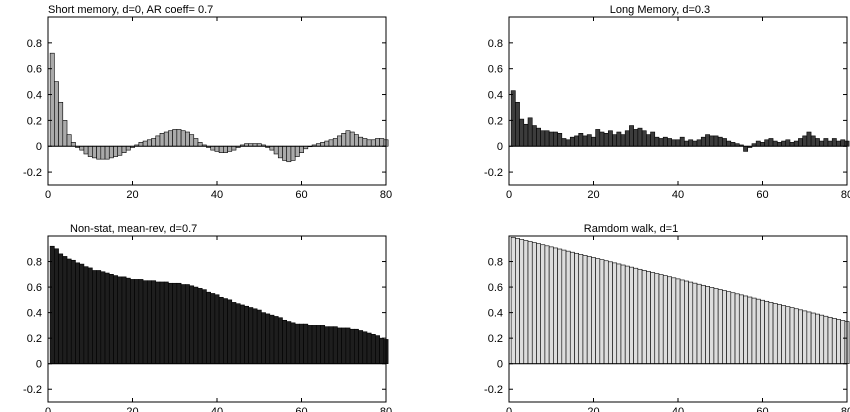 The width and height of the screenshot is (850, 412). I want to click on y-tick-label: 0.8, so click(495, 263).